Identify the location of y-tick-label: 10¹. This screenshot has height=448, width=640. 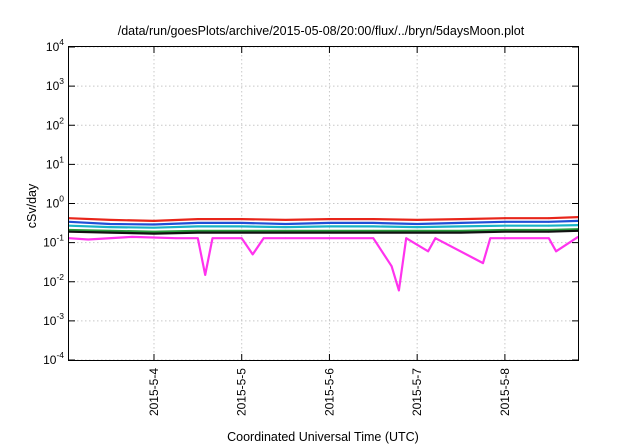
(55, 162).